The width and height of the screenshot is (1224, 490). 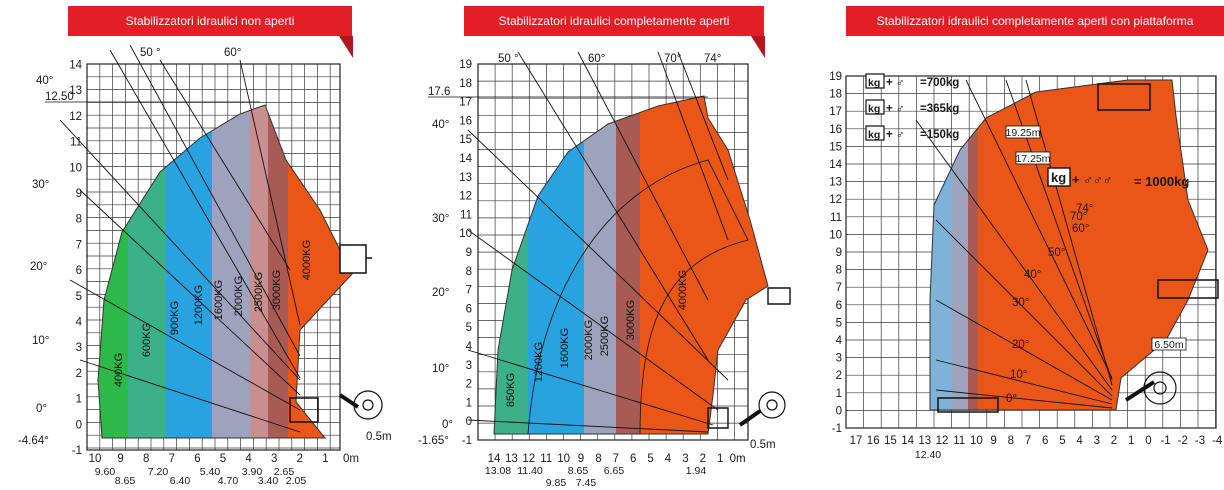 I want to click on zone-label: 600KG, so click(x=147, y=340).